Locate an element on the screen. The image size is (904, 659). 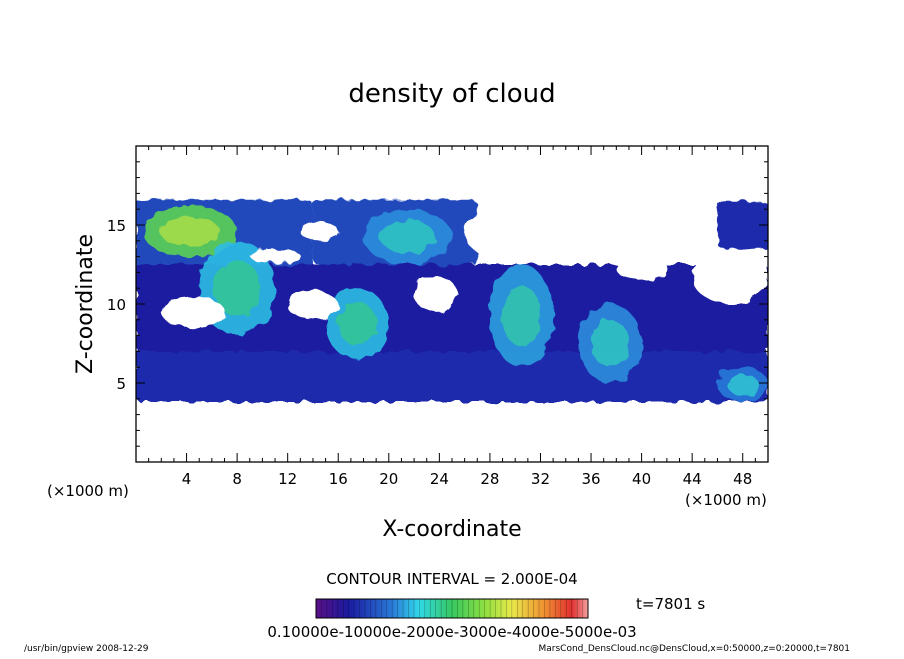
x-tick-label: 24 is located at coordinates (439, 479).